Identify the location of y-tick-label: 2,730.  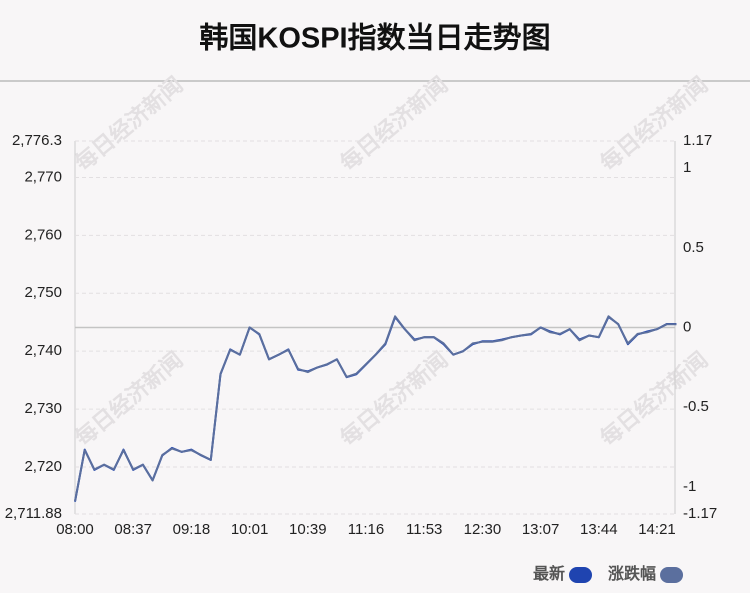
(43, 408).